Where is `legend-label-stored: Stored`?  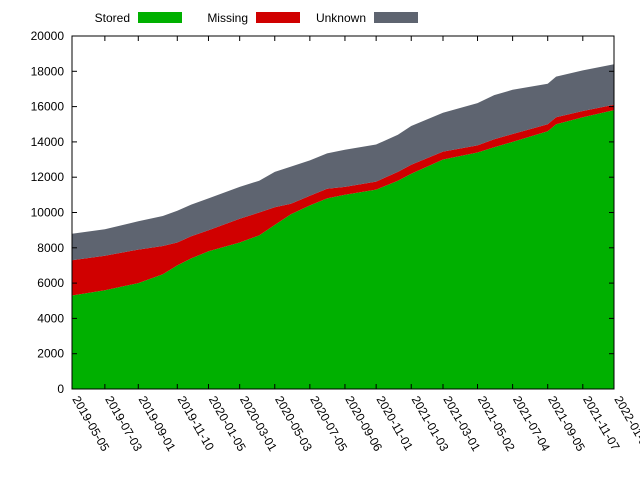 legend-label-stored: Stored is located at coordinates (112, 18).